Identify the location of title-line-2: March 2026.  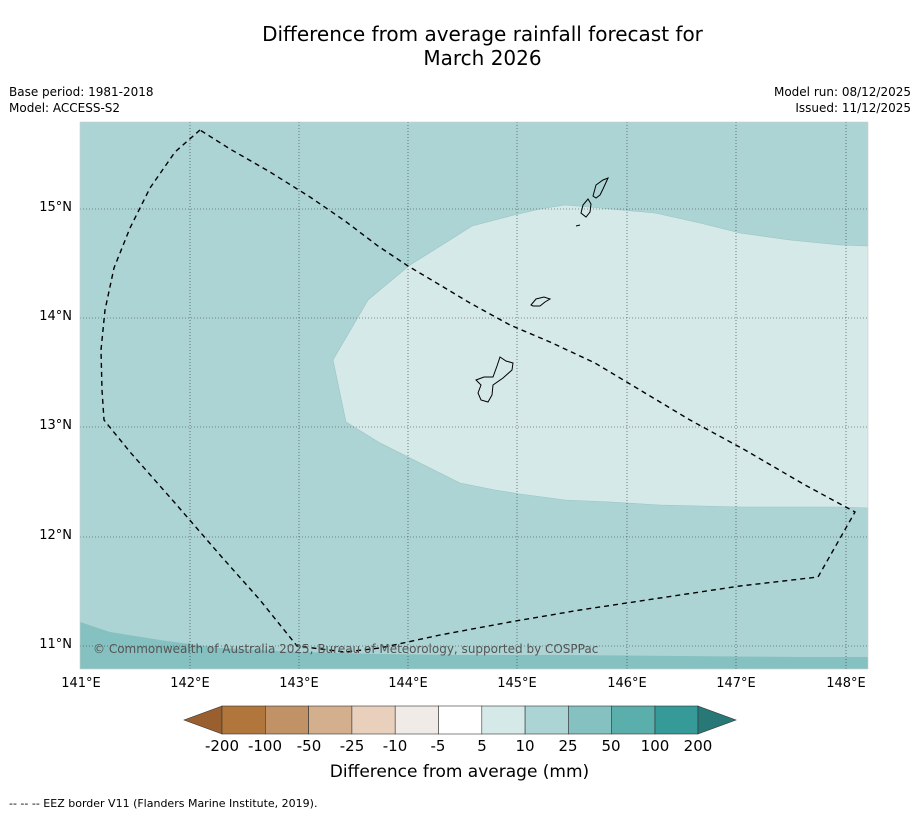
(482, 58).